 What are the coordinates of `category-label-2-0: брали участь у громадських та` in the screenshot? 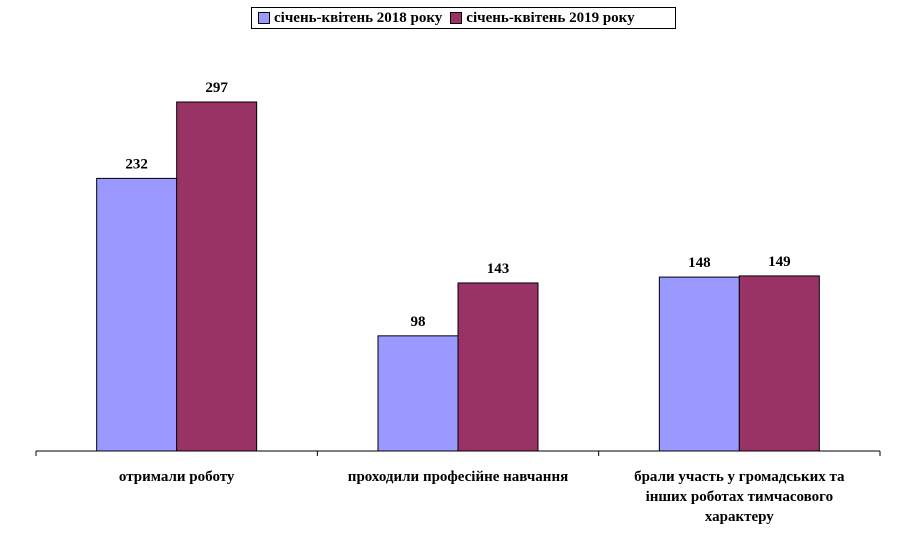 It's located at (739, 477).